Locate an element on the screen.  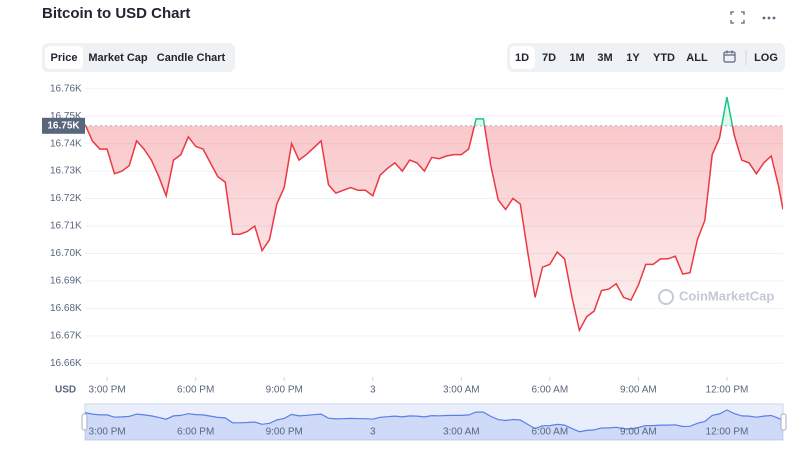
watermark: CoinMarketCap is located at coordinates (726, 295).